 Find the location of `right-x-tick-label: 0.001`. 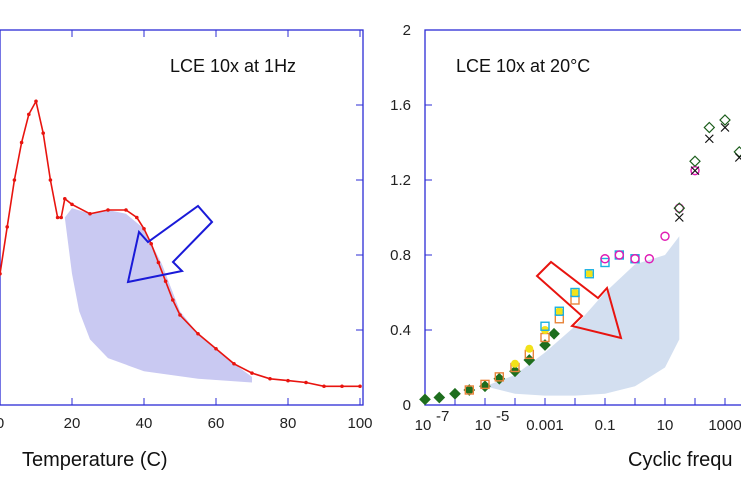

right-x-tick-label: 0.001 is located at coordinates (545, 425).